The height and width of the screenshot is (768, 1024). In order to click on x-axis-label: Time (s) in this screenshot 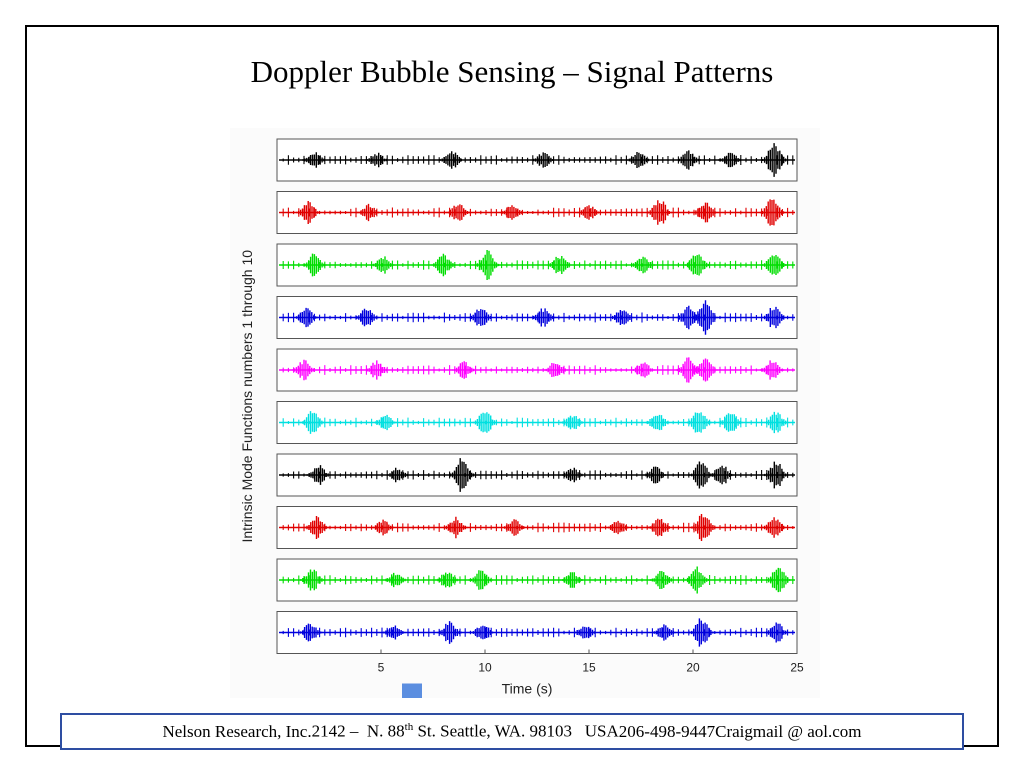, I will do `click(527, 689)`.